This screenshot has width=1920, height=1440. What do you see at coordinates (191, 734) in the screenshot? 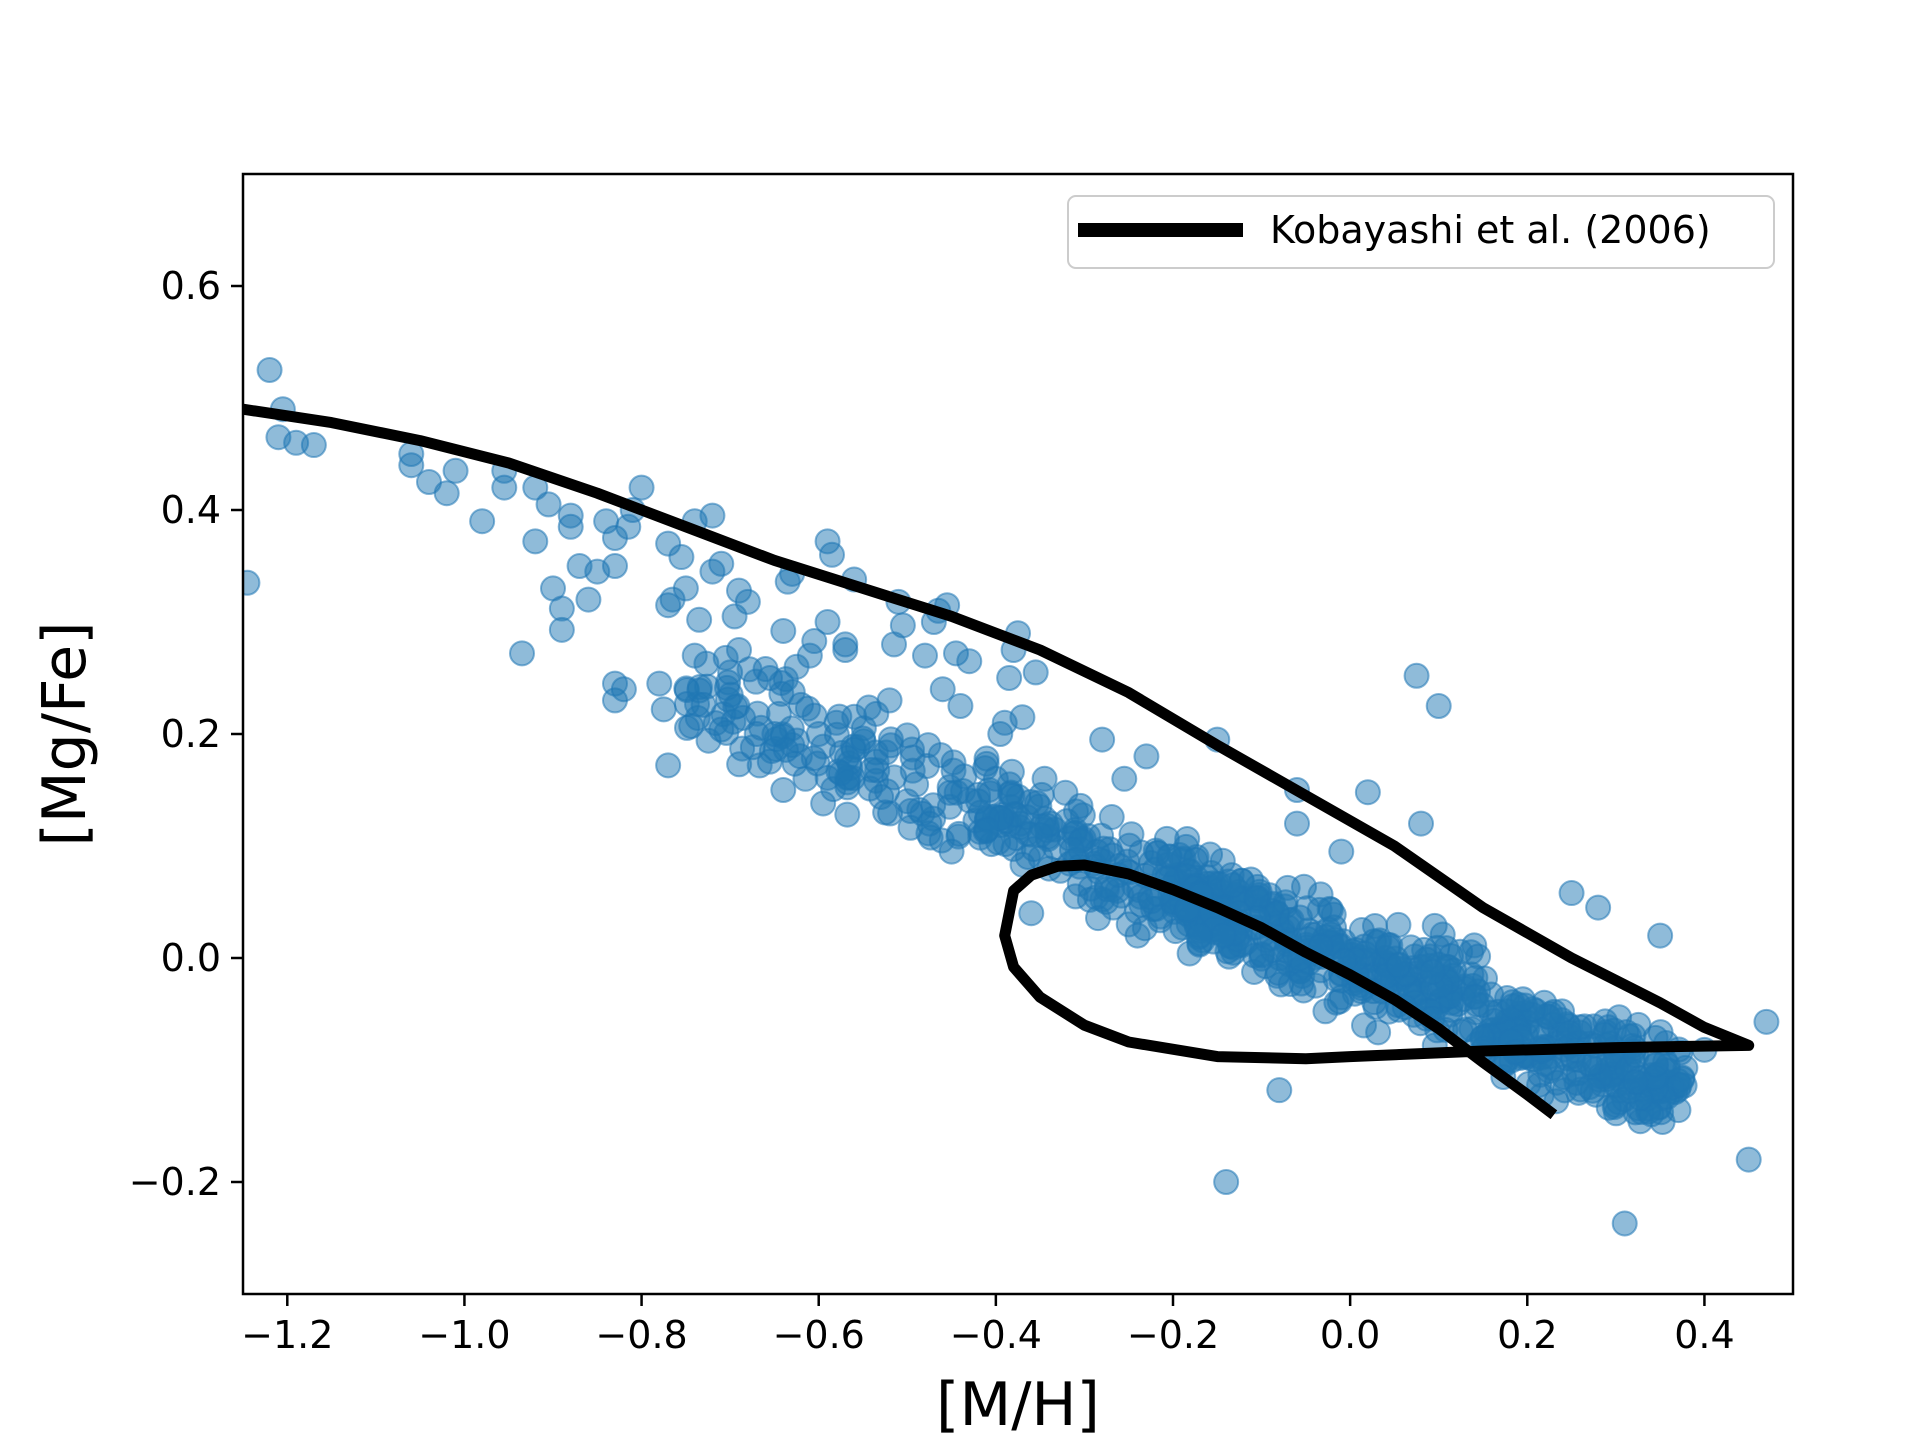
I see `y-tick-label: 0.2` at bounding box center [191, 734].